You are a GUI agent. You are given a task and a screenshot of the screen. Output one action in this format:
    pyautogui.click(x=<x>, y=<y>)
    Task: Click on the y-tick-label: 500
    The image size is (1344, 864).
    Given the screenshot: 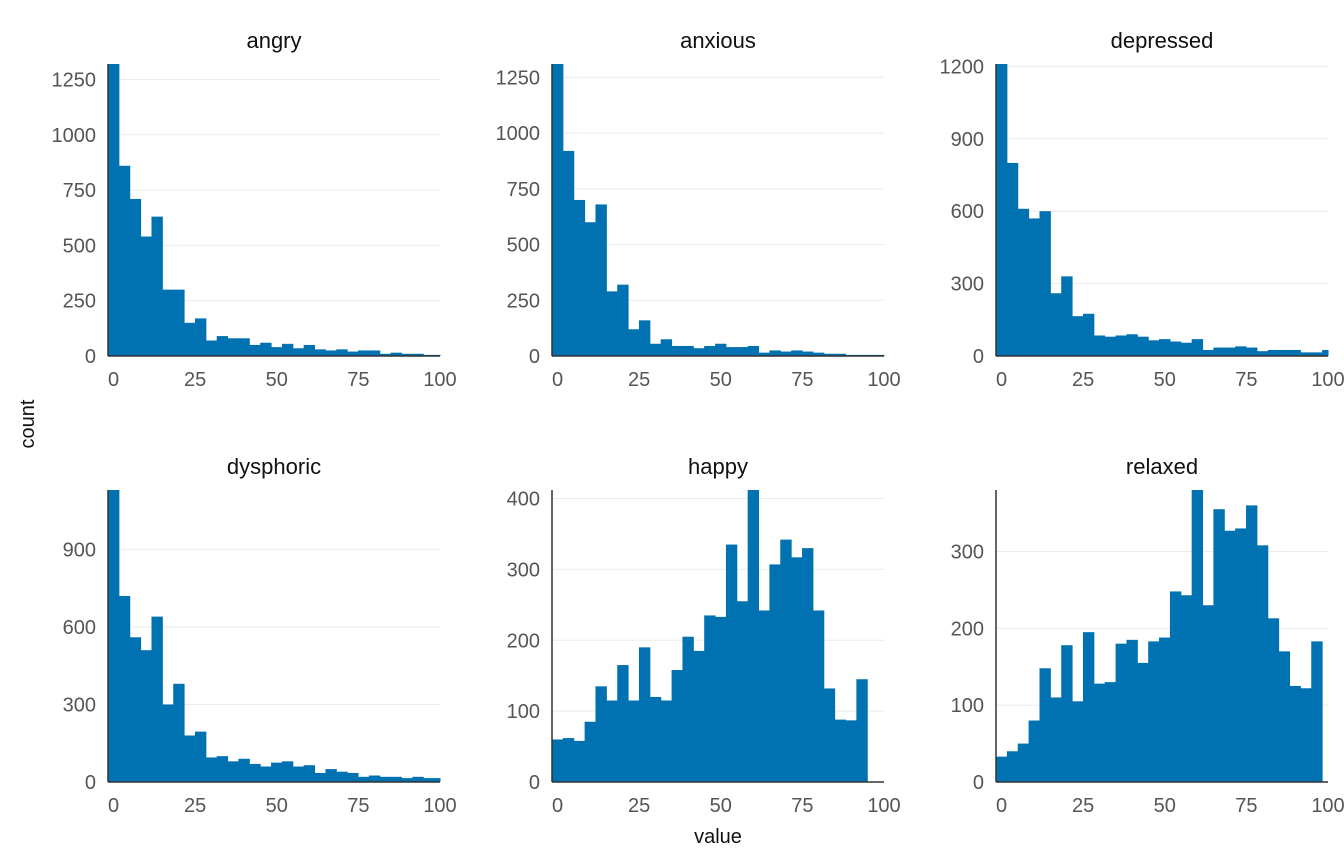 What is the action you would take?
    pyautogui.click(x=523, y=246)
    